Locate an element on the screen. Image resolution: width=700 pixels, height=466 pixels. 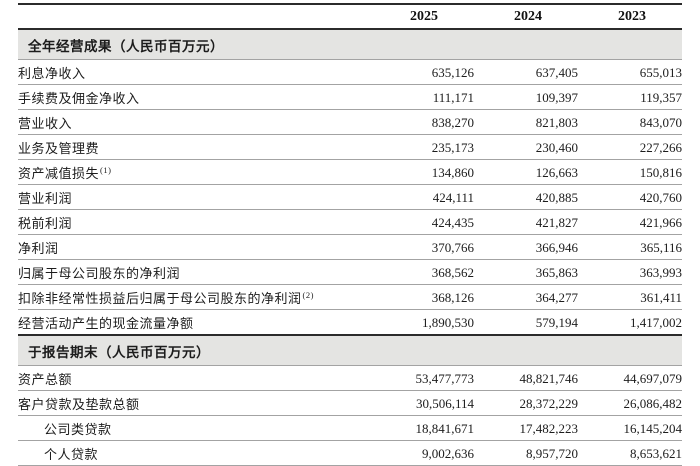
row-label-text: 归属于母公司股东的净利润 is located at coordinates (99, 273).